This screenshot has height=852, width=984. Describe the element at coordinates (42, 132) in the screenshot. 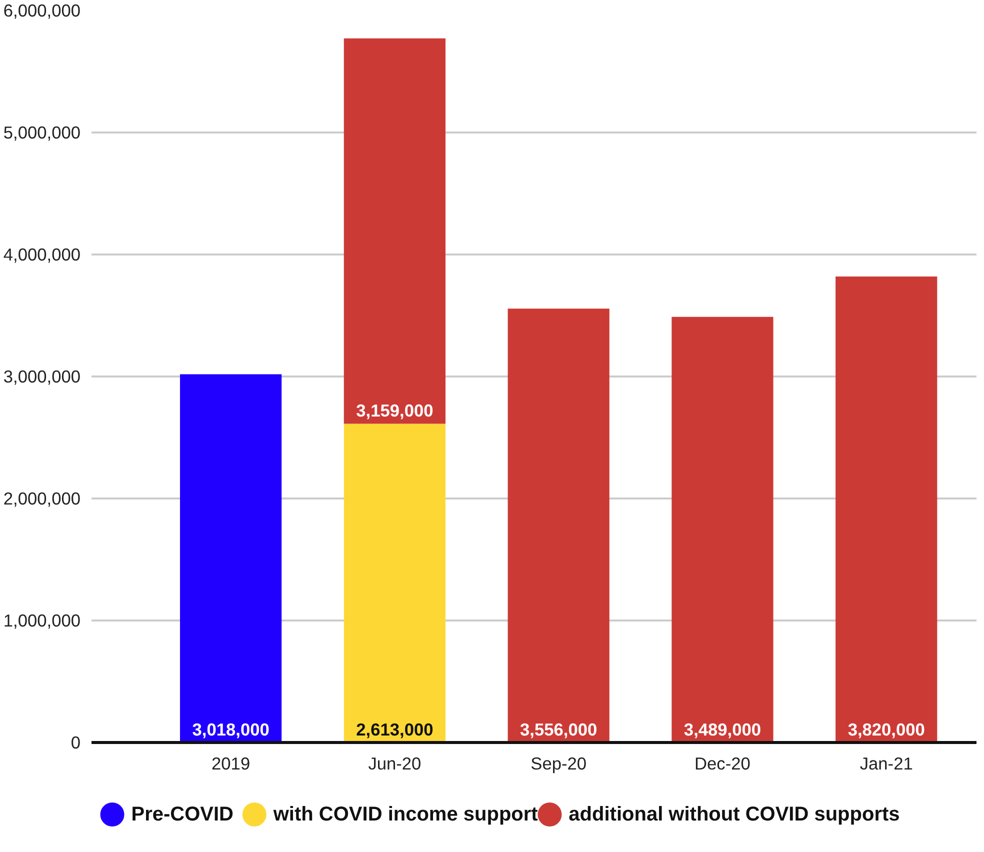

I see `y-tick-label: 5,000,000` at that location.